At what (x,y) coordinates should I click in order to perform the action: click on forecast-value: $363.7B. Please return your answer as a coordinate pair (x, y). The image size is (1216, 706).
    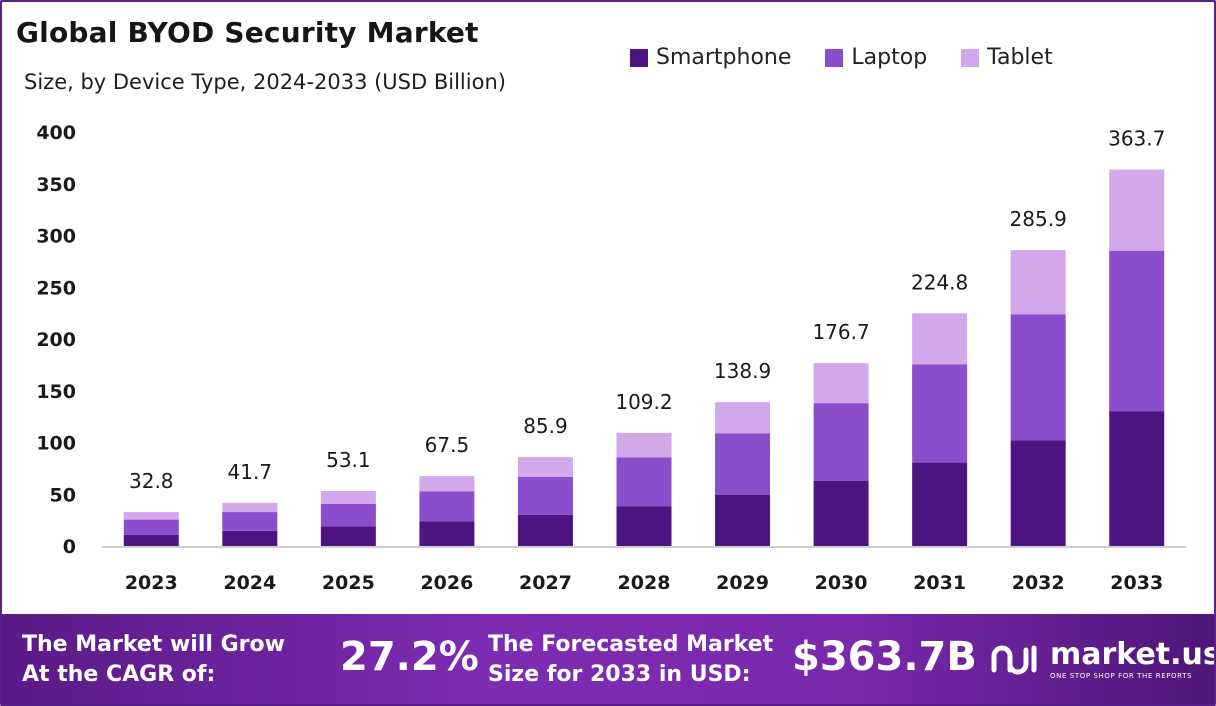
    Looking at the image, I should click on (884, 657).